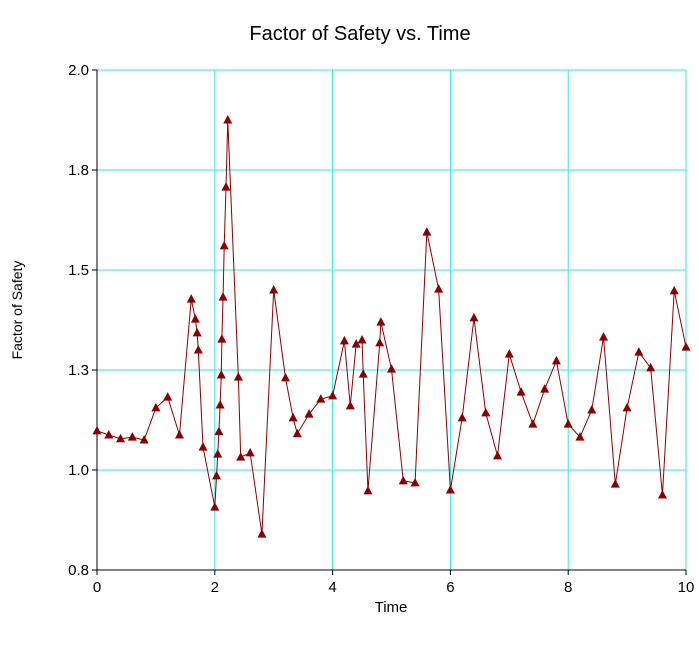 Image resolution: width=699 pixels, height=646 pixels. I want to click on y-tick-label: 1.0, so click(78, 470).